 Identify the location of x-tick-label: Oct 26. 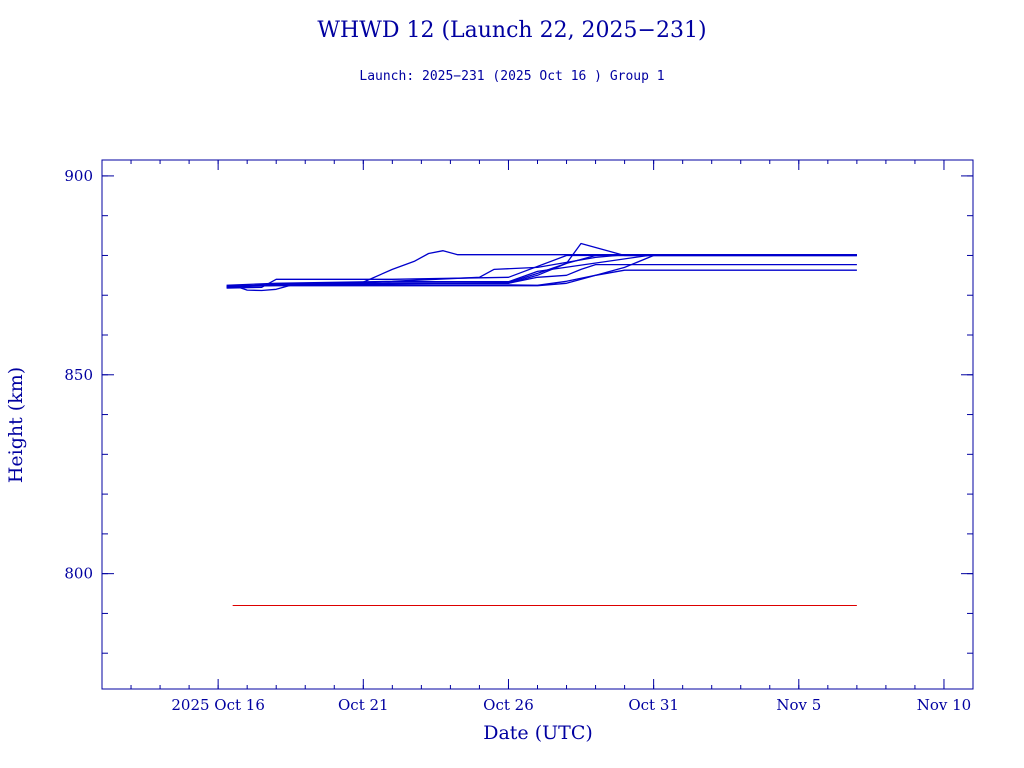
(508, 705).